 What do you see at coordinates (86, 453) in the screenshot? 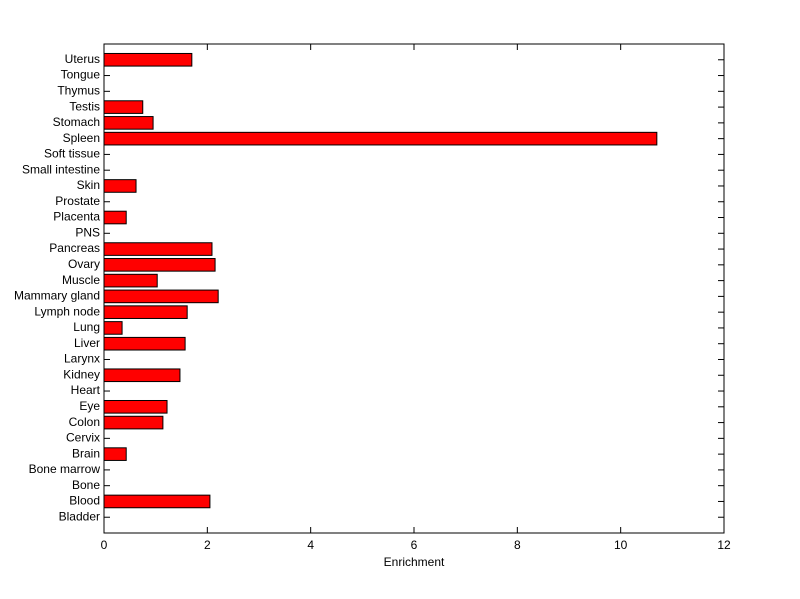
I see `y-tick-label: Brain` at bounding box center [86, 453].